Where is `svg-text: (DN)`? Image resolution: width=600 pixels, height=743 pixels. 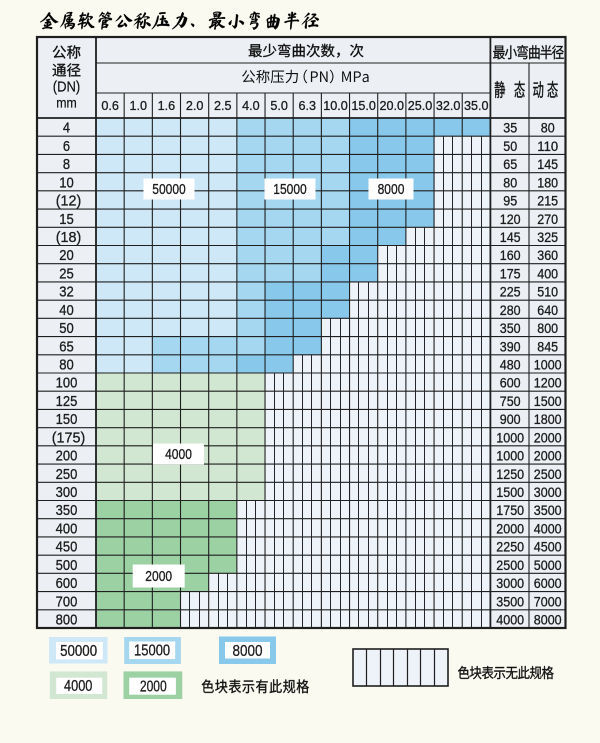
svg-text: (DN) is located at coordinates (67, 87).